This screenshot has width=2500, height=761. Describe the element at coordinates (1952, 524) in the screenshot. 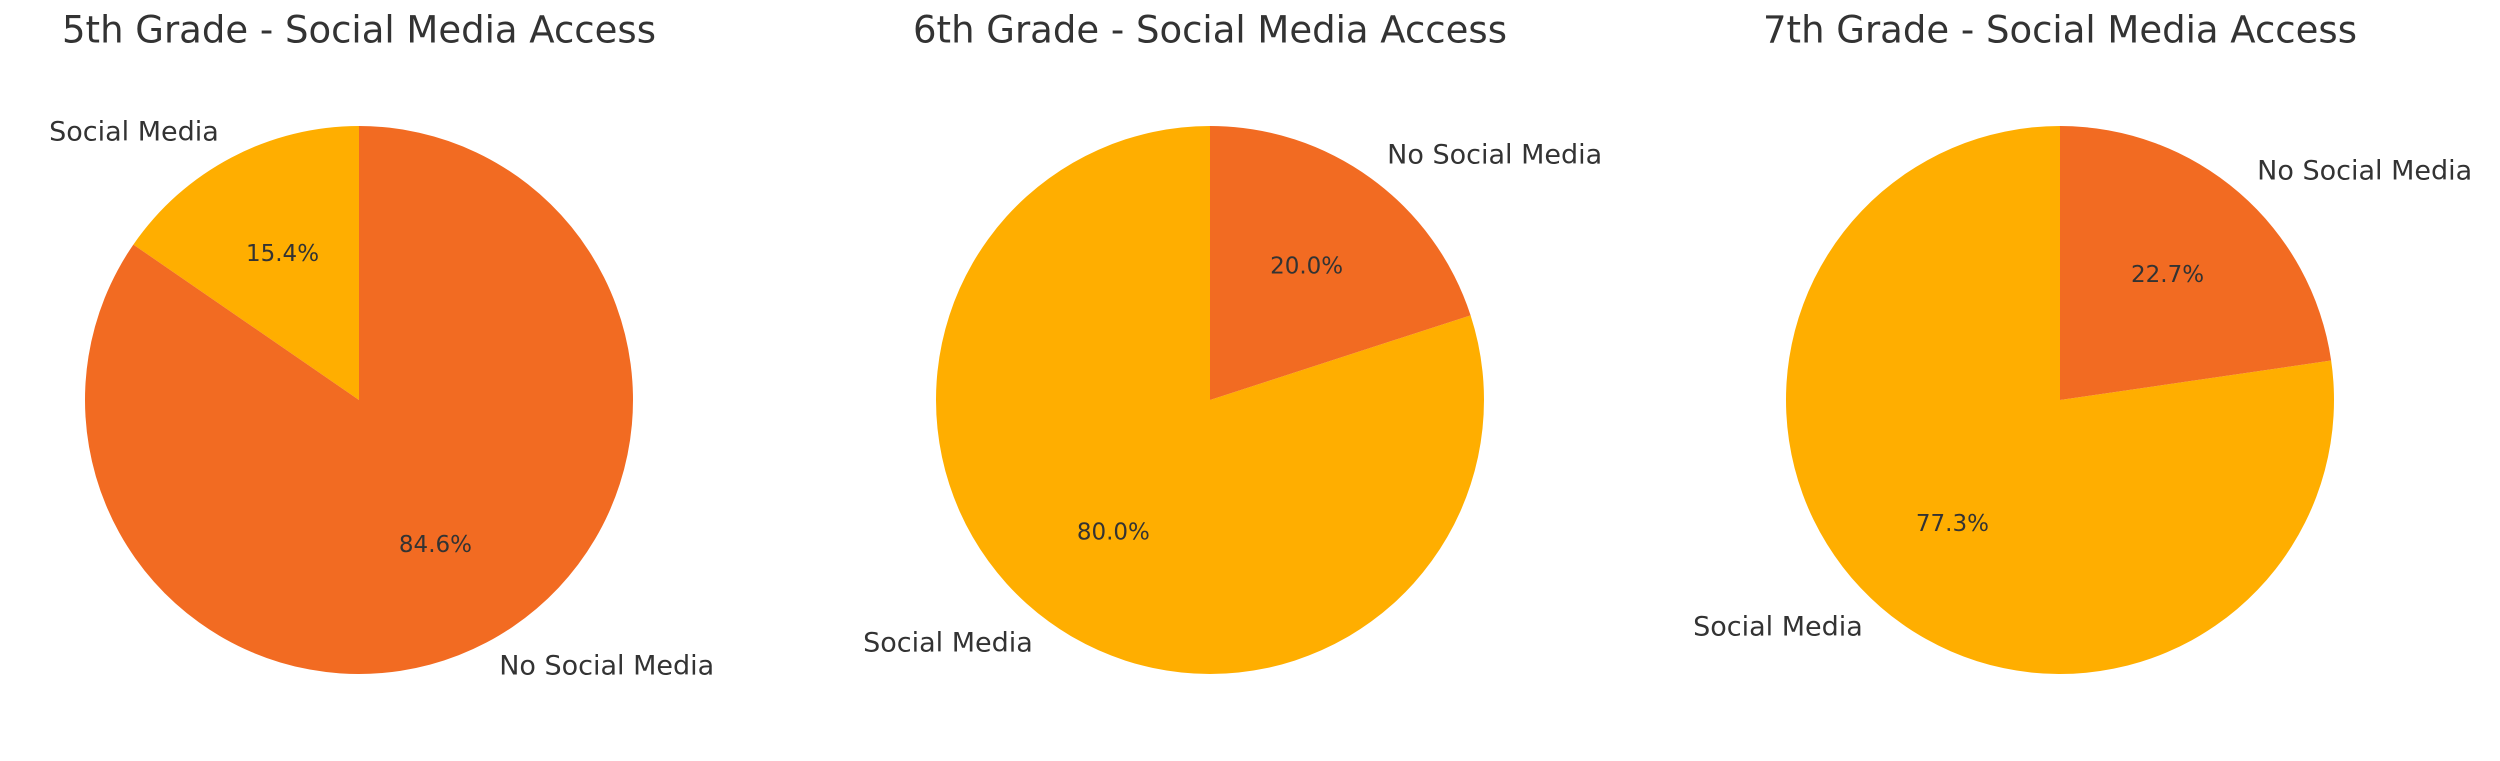

I see `percent-label: 77.3%` at that location.